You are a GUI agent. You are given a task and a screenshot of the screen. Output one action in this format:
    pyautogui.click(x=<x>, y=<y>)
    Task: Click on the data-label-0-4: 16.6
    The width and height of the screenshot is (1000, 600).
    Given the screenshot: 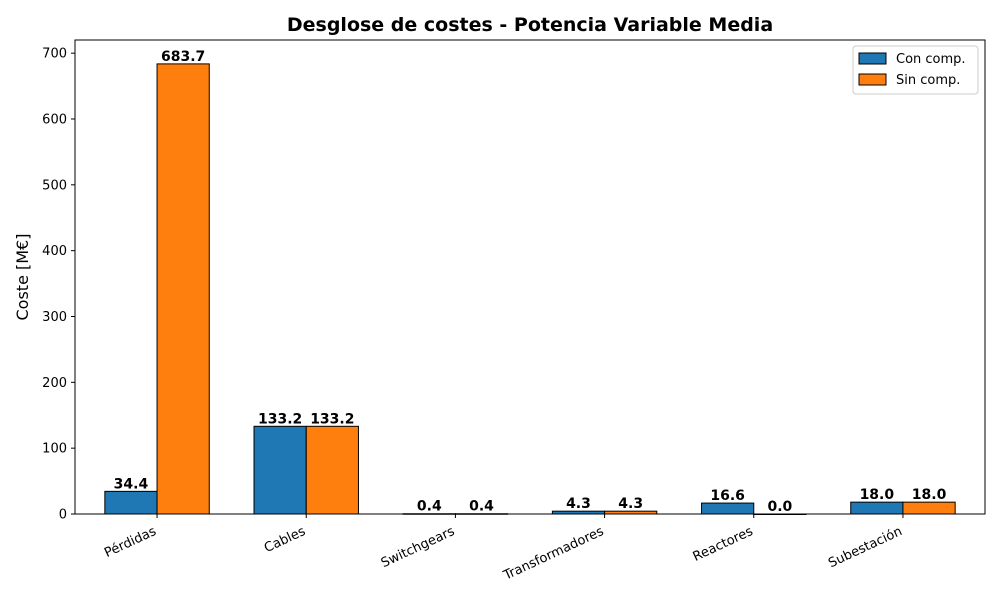 What is the action you would take?
    pyautogui.click(x=727, y=496)
    